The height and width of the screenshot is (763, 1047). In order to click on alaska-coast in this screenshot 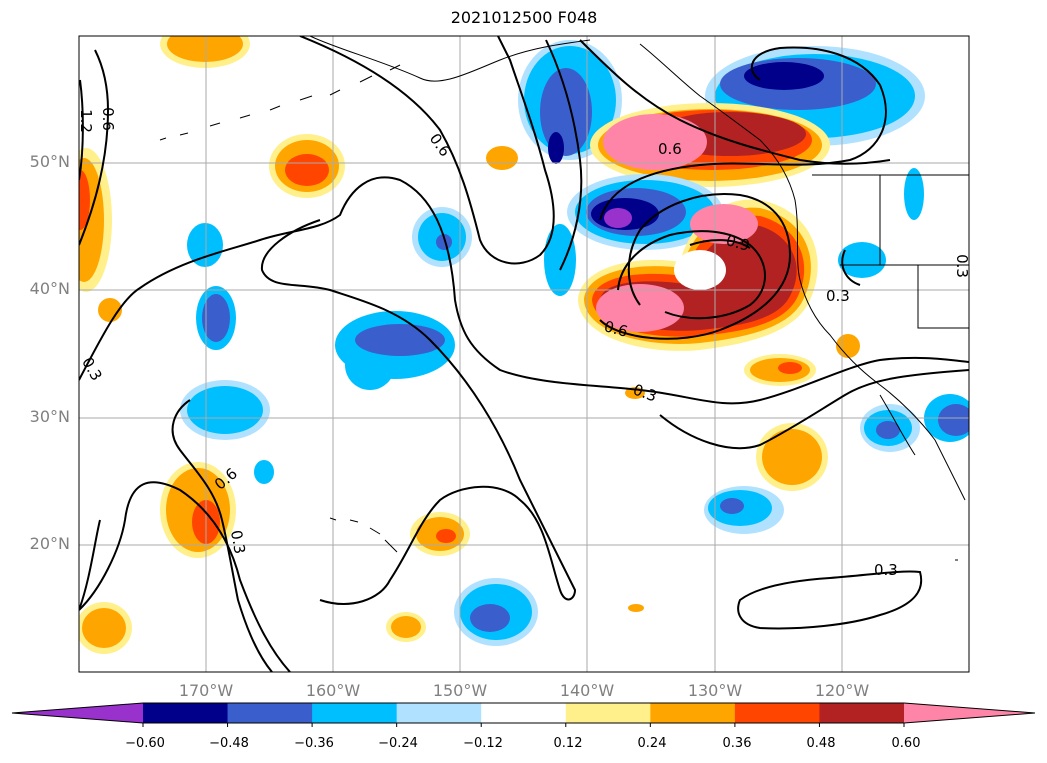, I will do `click(450, 59)`.